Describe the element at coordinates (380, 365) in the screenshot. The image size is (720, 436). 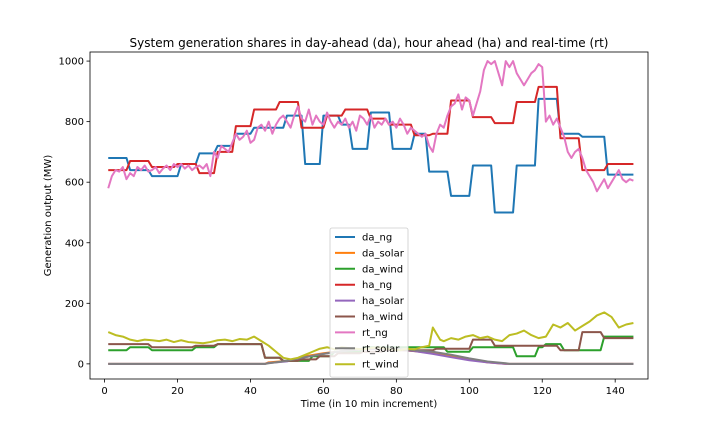
I see `legend-label: rt_wind` at that location.